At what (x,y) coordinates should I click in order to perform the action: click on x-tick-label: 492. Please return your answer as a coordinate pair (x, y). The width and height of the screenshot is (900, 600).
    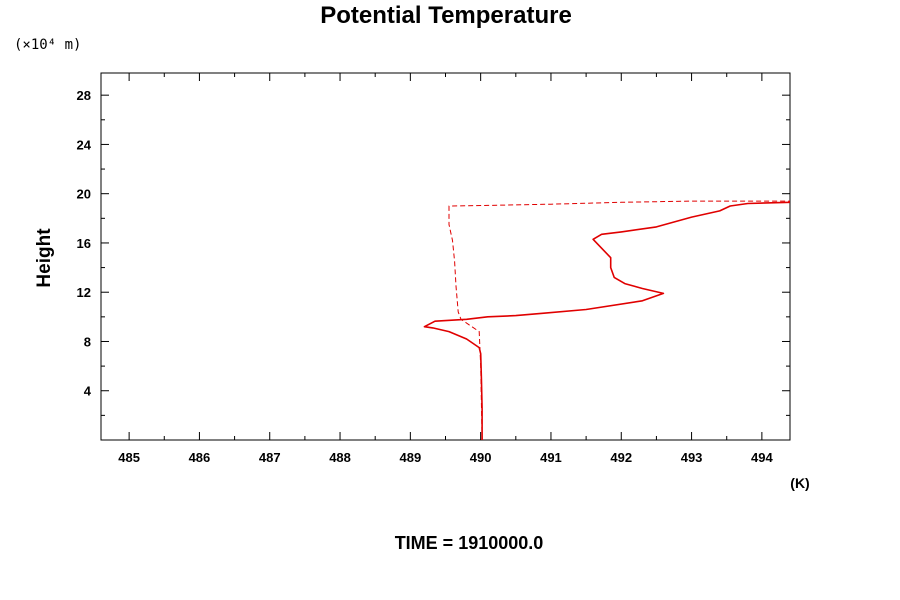
    Looking at the image, I should click on (621, 457).